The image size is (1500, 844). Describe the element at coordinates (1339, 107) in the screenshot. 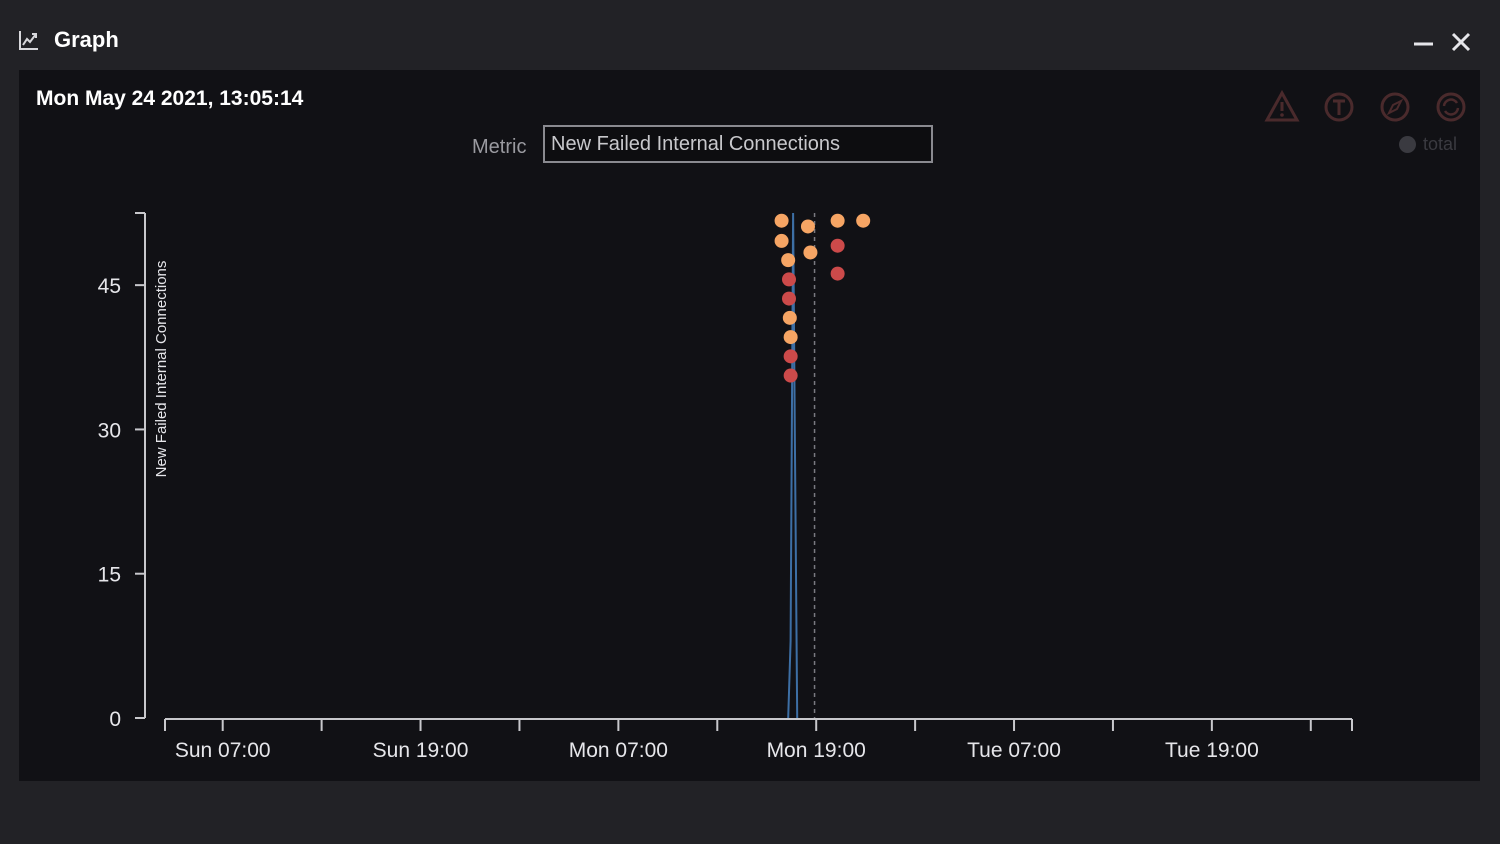

I see `t-circle-icon` at that location.